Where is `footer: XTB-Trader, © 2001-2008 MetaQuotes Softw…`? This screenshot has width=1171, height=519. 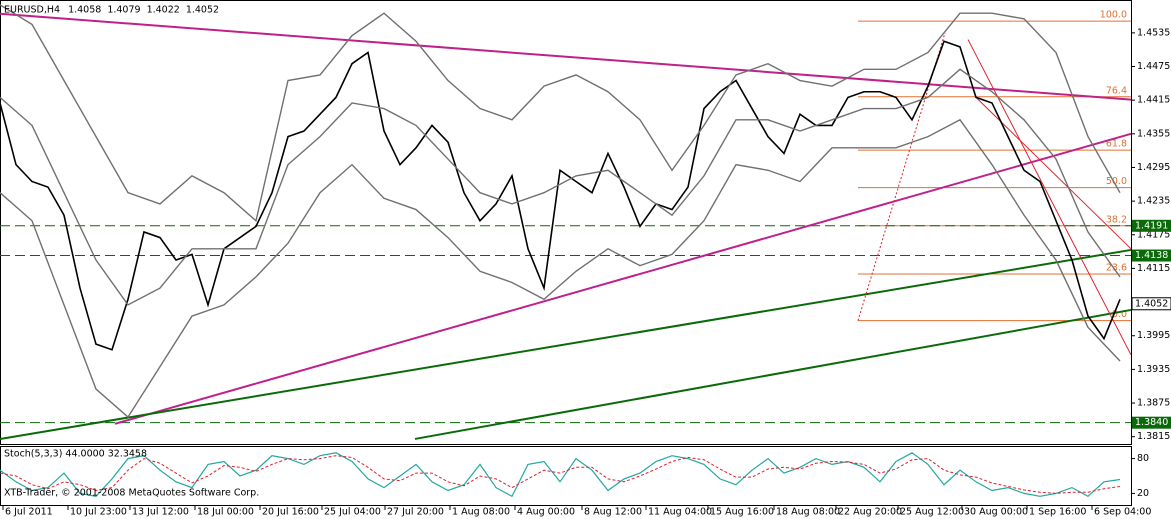
footer: XTB-Trader, © 2001-2008 MetaQuotes Softw… is located at coordinates (131, 493).